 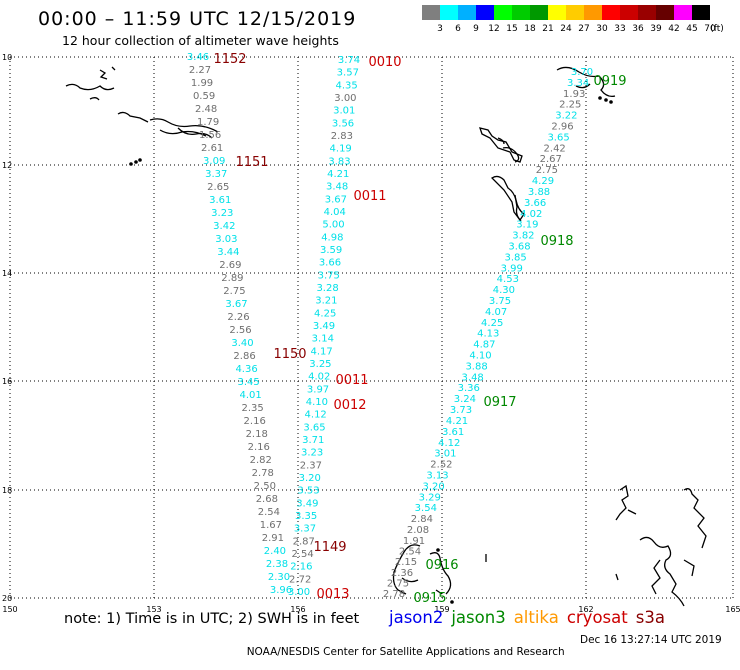 What do you see at coordinates (536, 617) in the screenshot?
I see `satellite-name: altika` at bounding box center [536, 617].